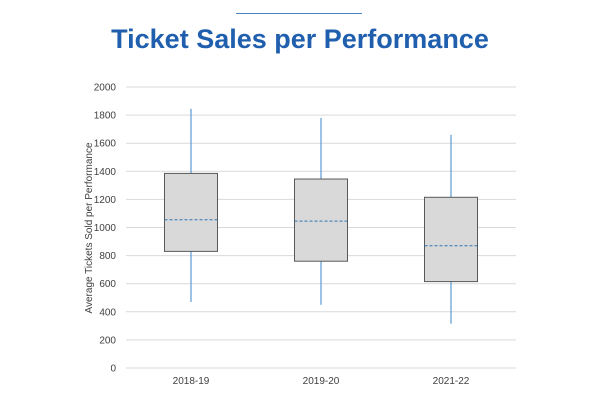 This screenshot has height=400, width=600. What do you see at coordinates (107, 312) in the screenshot?
I see `y-tick-label-400: 400` at bounding box center [107, 312].